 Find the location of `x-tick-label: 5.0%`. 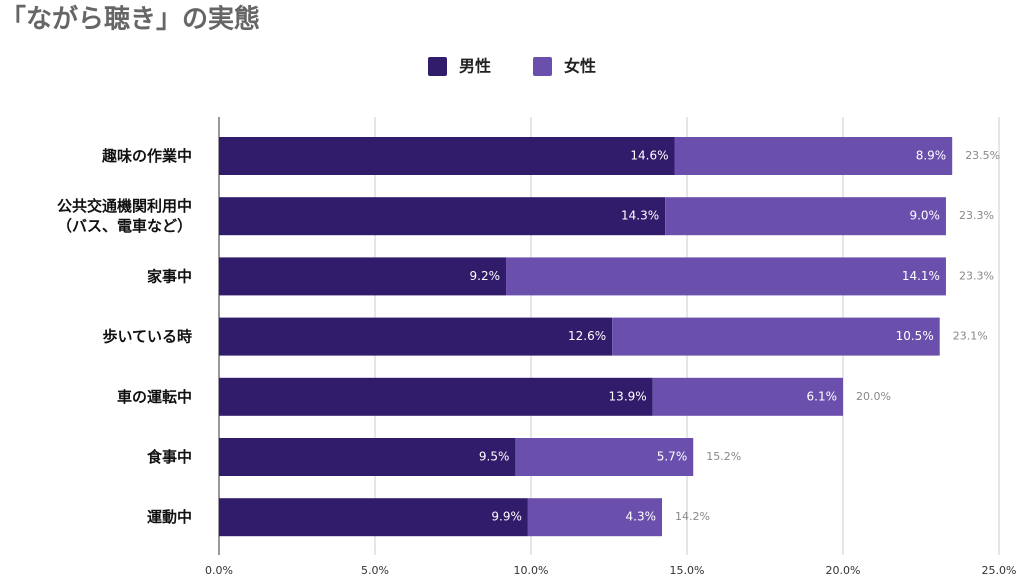

x-tick-label: 5.0% is located at coordinates (375, 570).